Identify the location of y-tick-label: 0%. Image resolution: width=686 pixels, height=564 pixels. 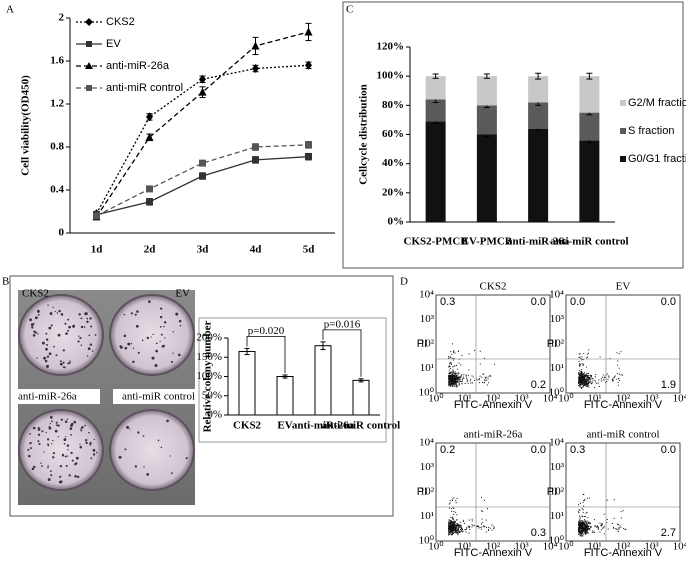
(396, 222).